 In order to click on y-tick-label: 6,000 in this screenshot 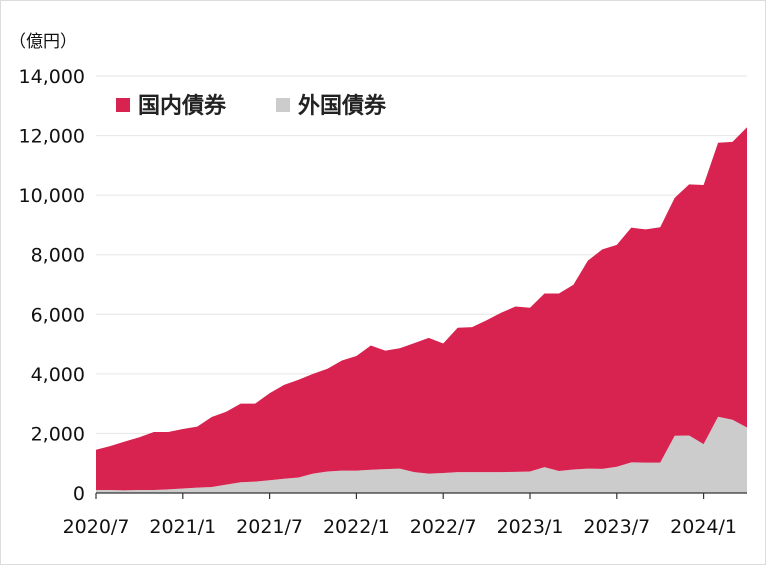, I will do `click(58, 315)`.